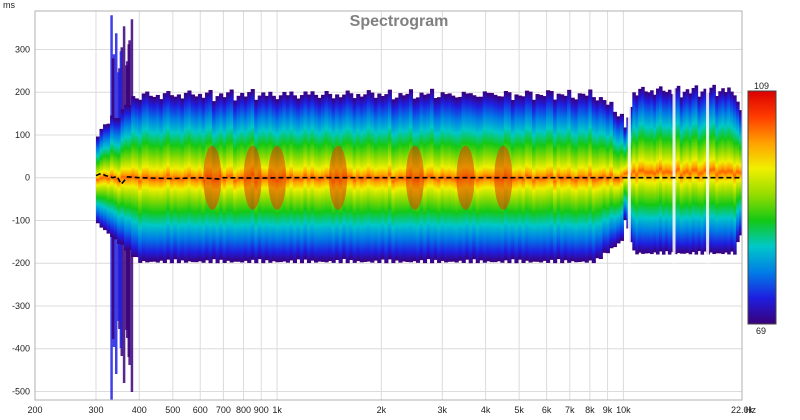  Describe the element at coordinates (382, 410) in the screenshot. I see `x-tick-label: 2k` at that location.